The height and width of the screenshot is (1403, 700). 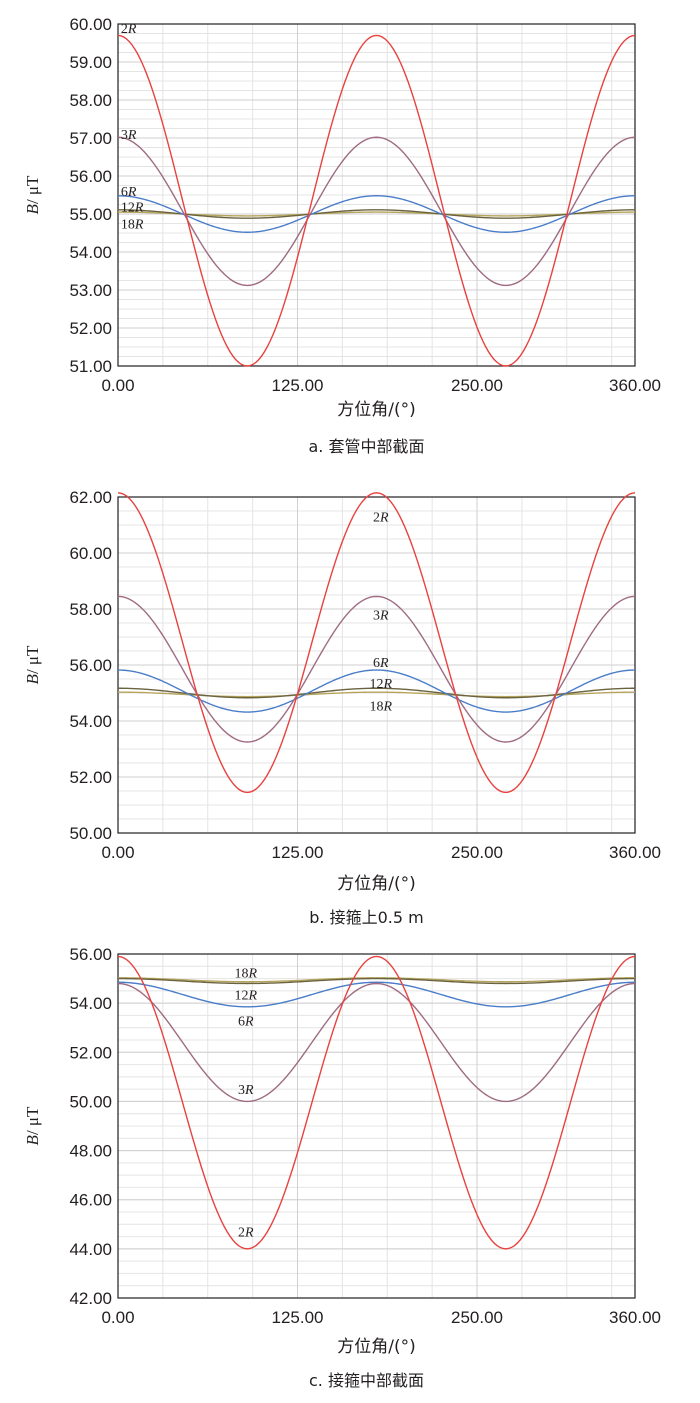 I want to click on y-tick-label: 57.00, so click(x=90, y=138).